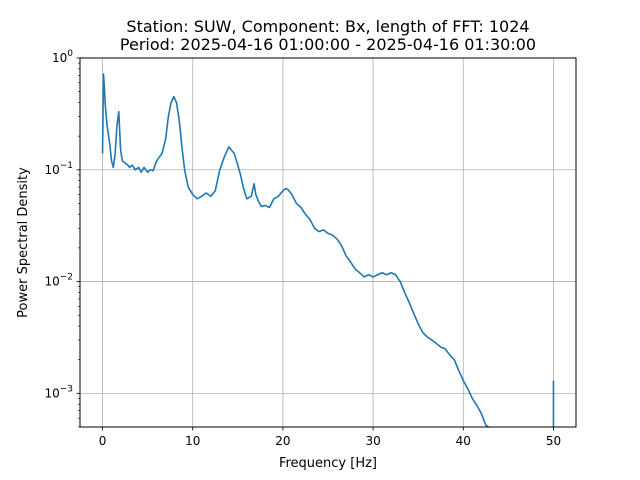  I want to click on x-tick-label: 50, so click(553, 441).